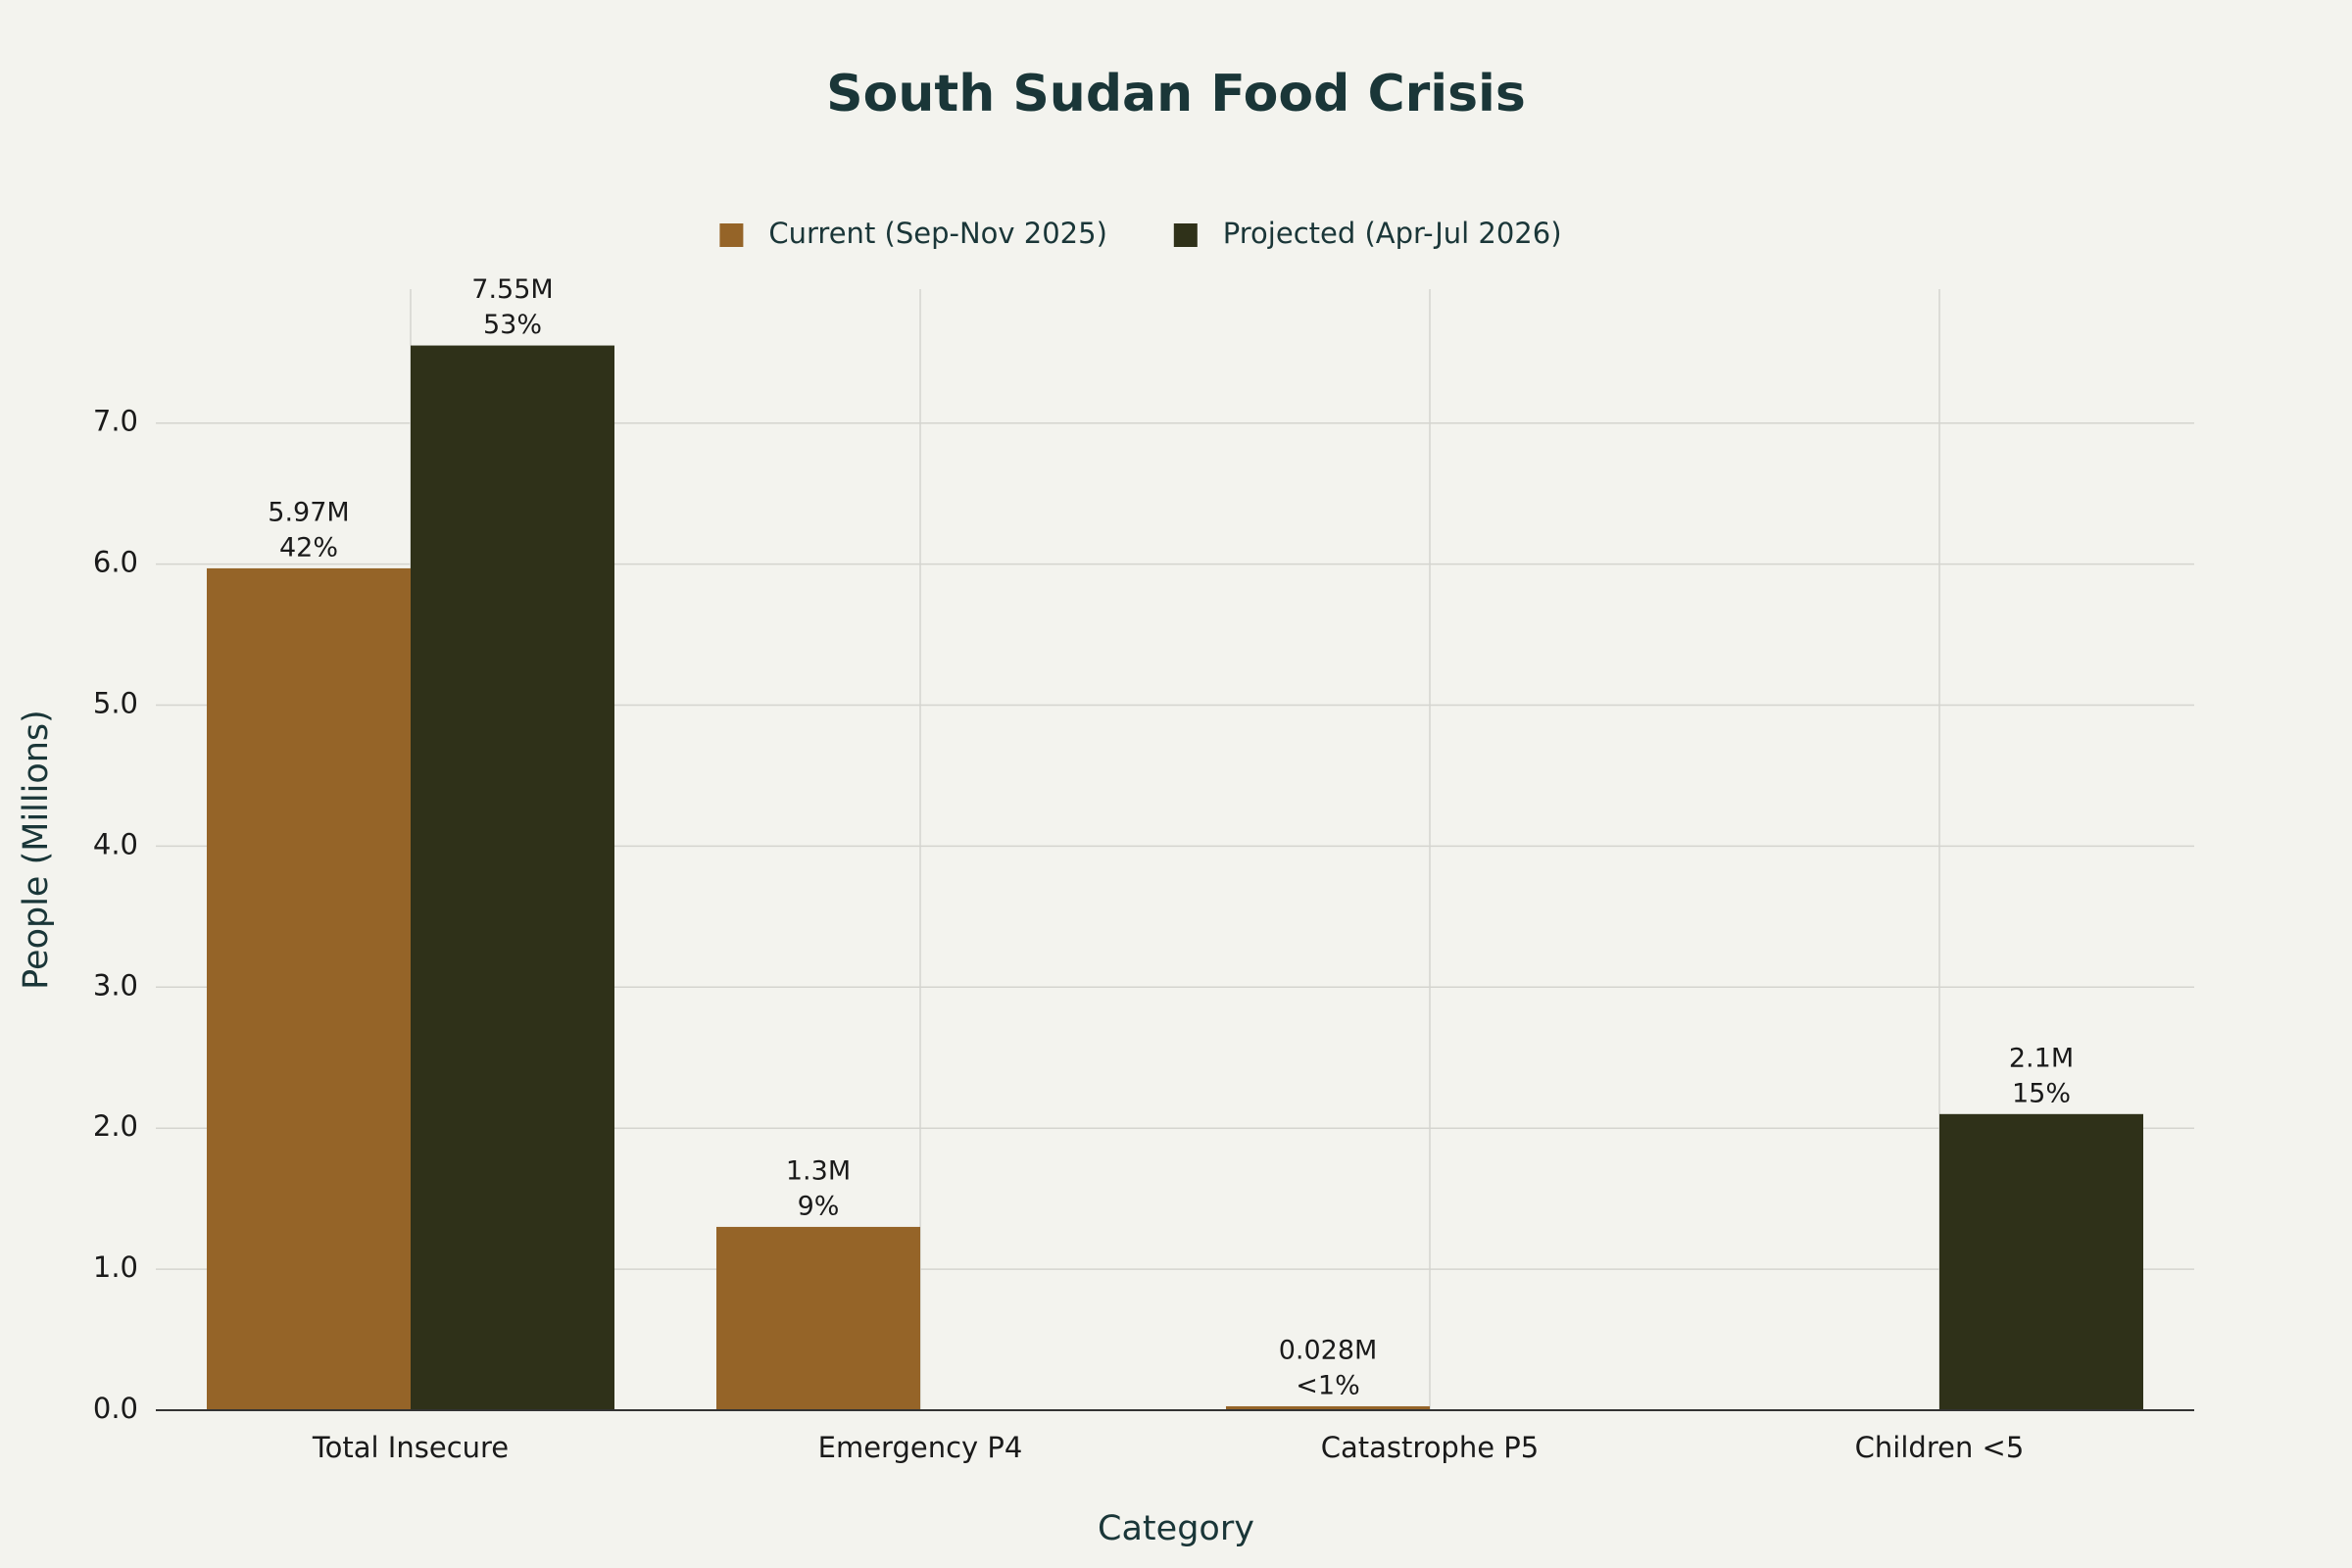  What do you see at coordinates (308, 547) in the screenshot?
I see `value-label: 42%` at bounding box center [308, 547].